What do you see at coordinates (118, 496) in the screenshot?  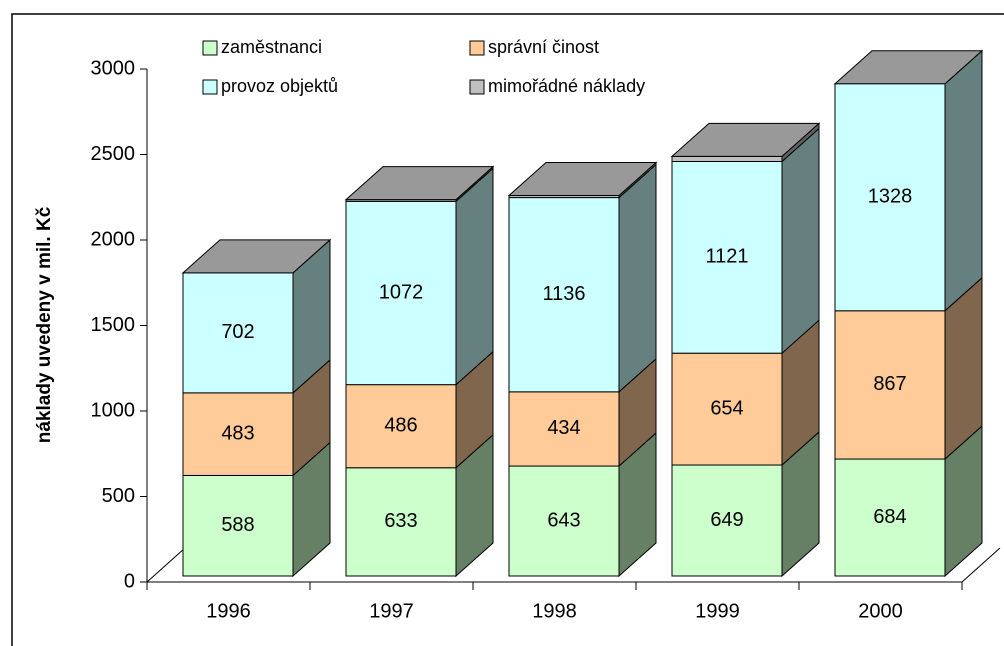 I see `y-tick-label: 500` at bounding box center [118, 496].